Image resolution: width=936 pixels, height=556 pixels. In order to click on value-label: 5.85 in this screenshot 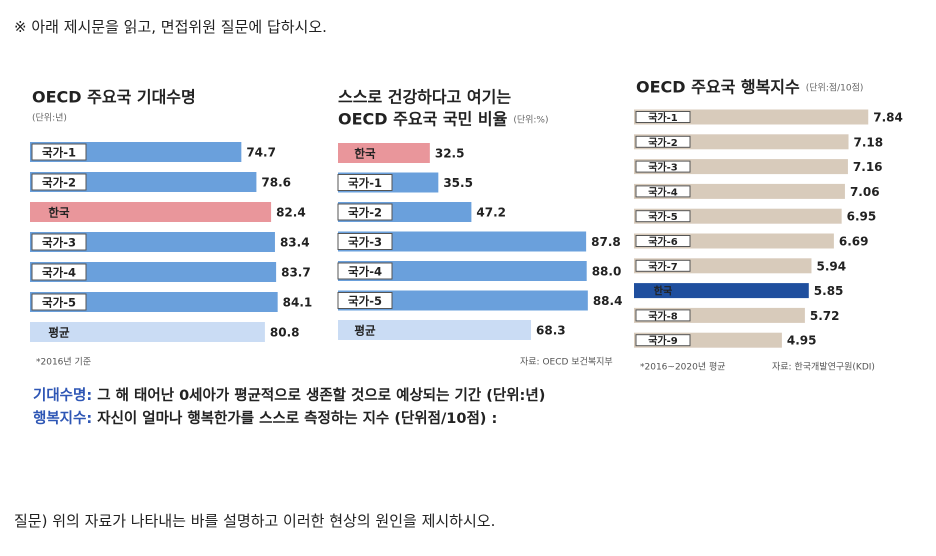, I will do `click(829, 291)`.